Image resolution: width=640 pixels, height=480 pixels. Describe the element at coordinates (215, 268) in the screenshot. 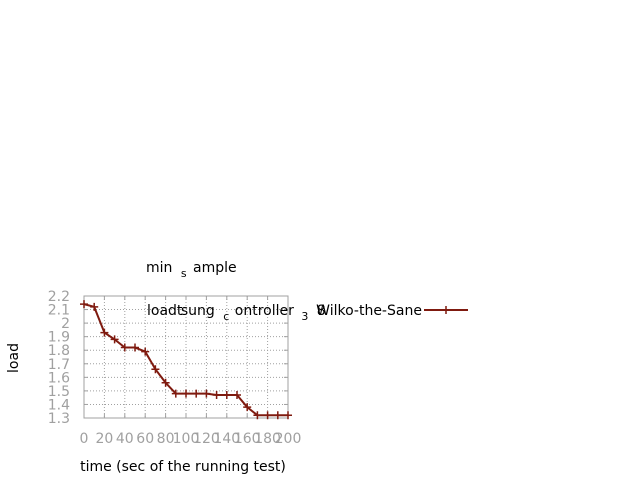

I see `title-part-2: ample` at that location.